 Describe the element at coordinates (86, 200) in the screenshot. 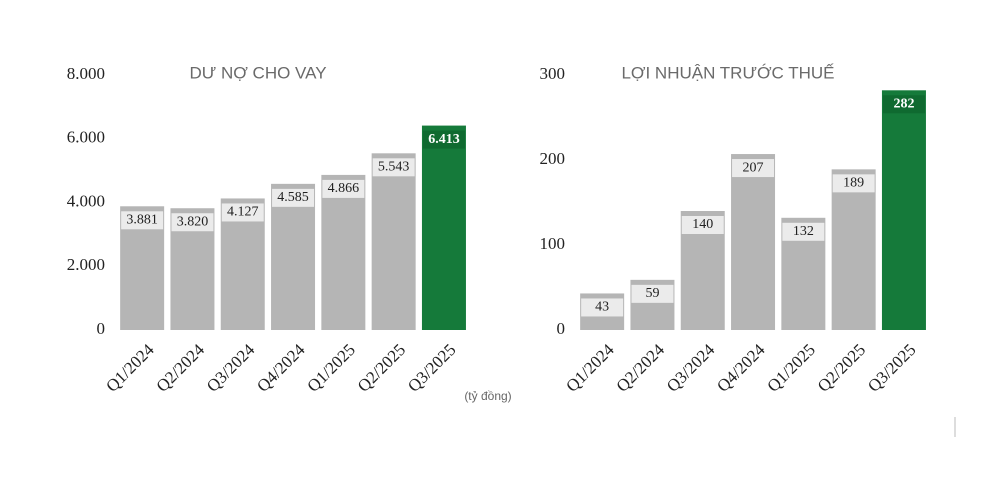

I see `y-tick-label: 4.000` at that location.